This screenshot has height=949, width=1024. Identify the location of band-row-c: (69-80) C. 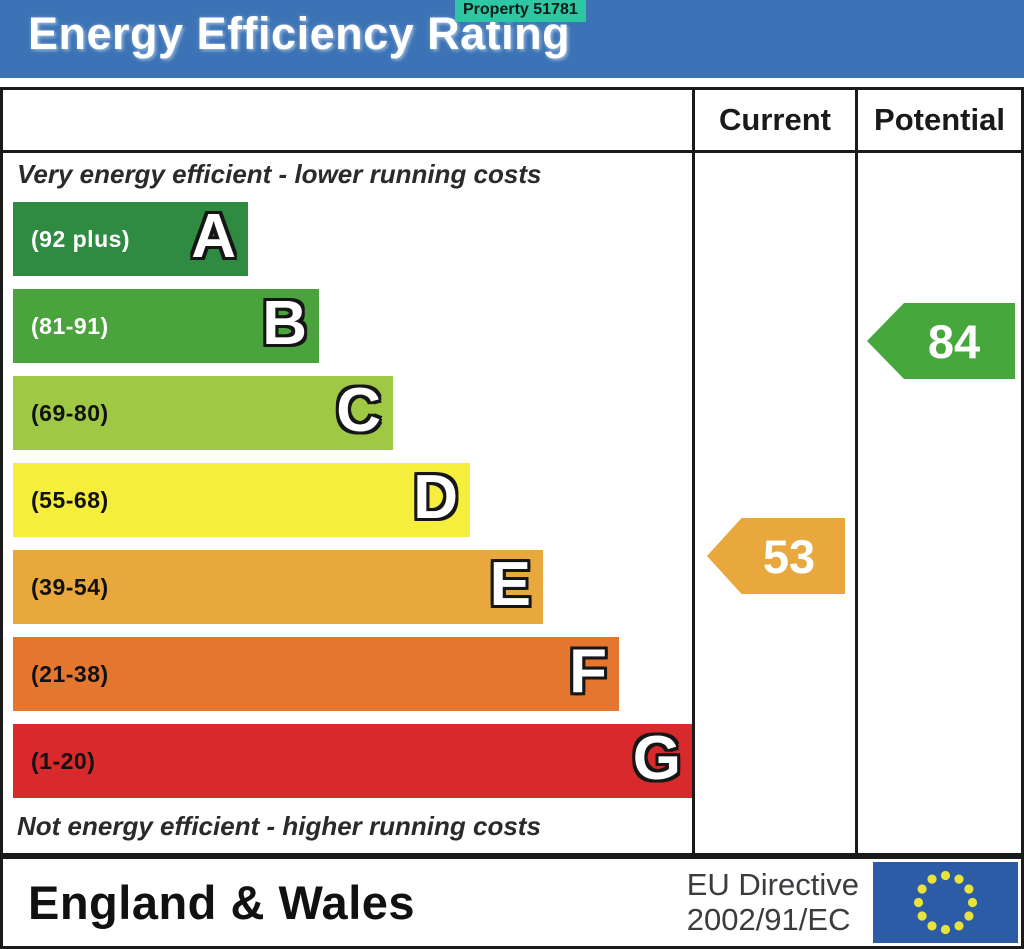
(203, 413).